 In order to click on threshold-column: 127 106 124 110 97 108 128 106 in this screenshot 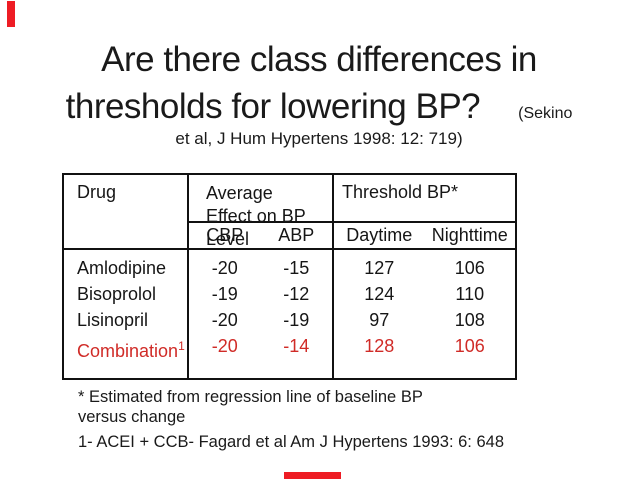, I will do `click(424, 314)`.